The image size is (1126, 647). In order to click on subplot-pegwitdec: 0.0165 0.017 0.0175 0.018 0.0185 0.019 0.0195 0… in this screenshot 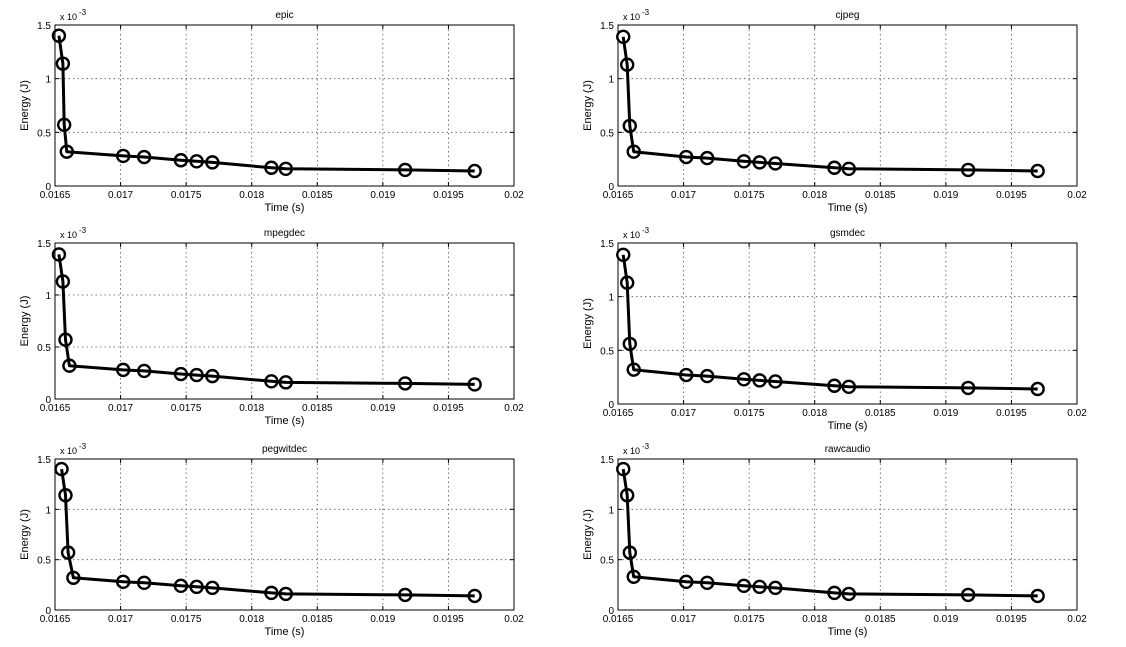, I will do `click(271, 540)`.